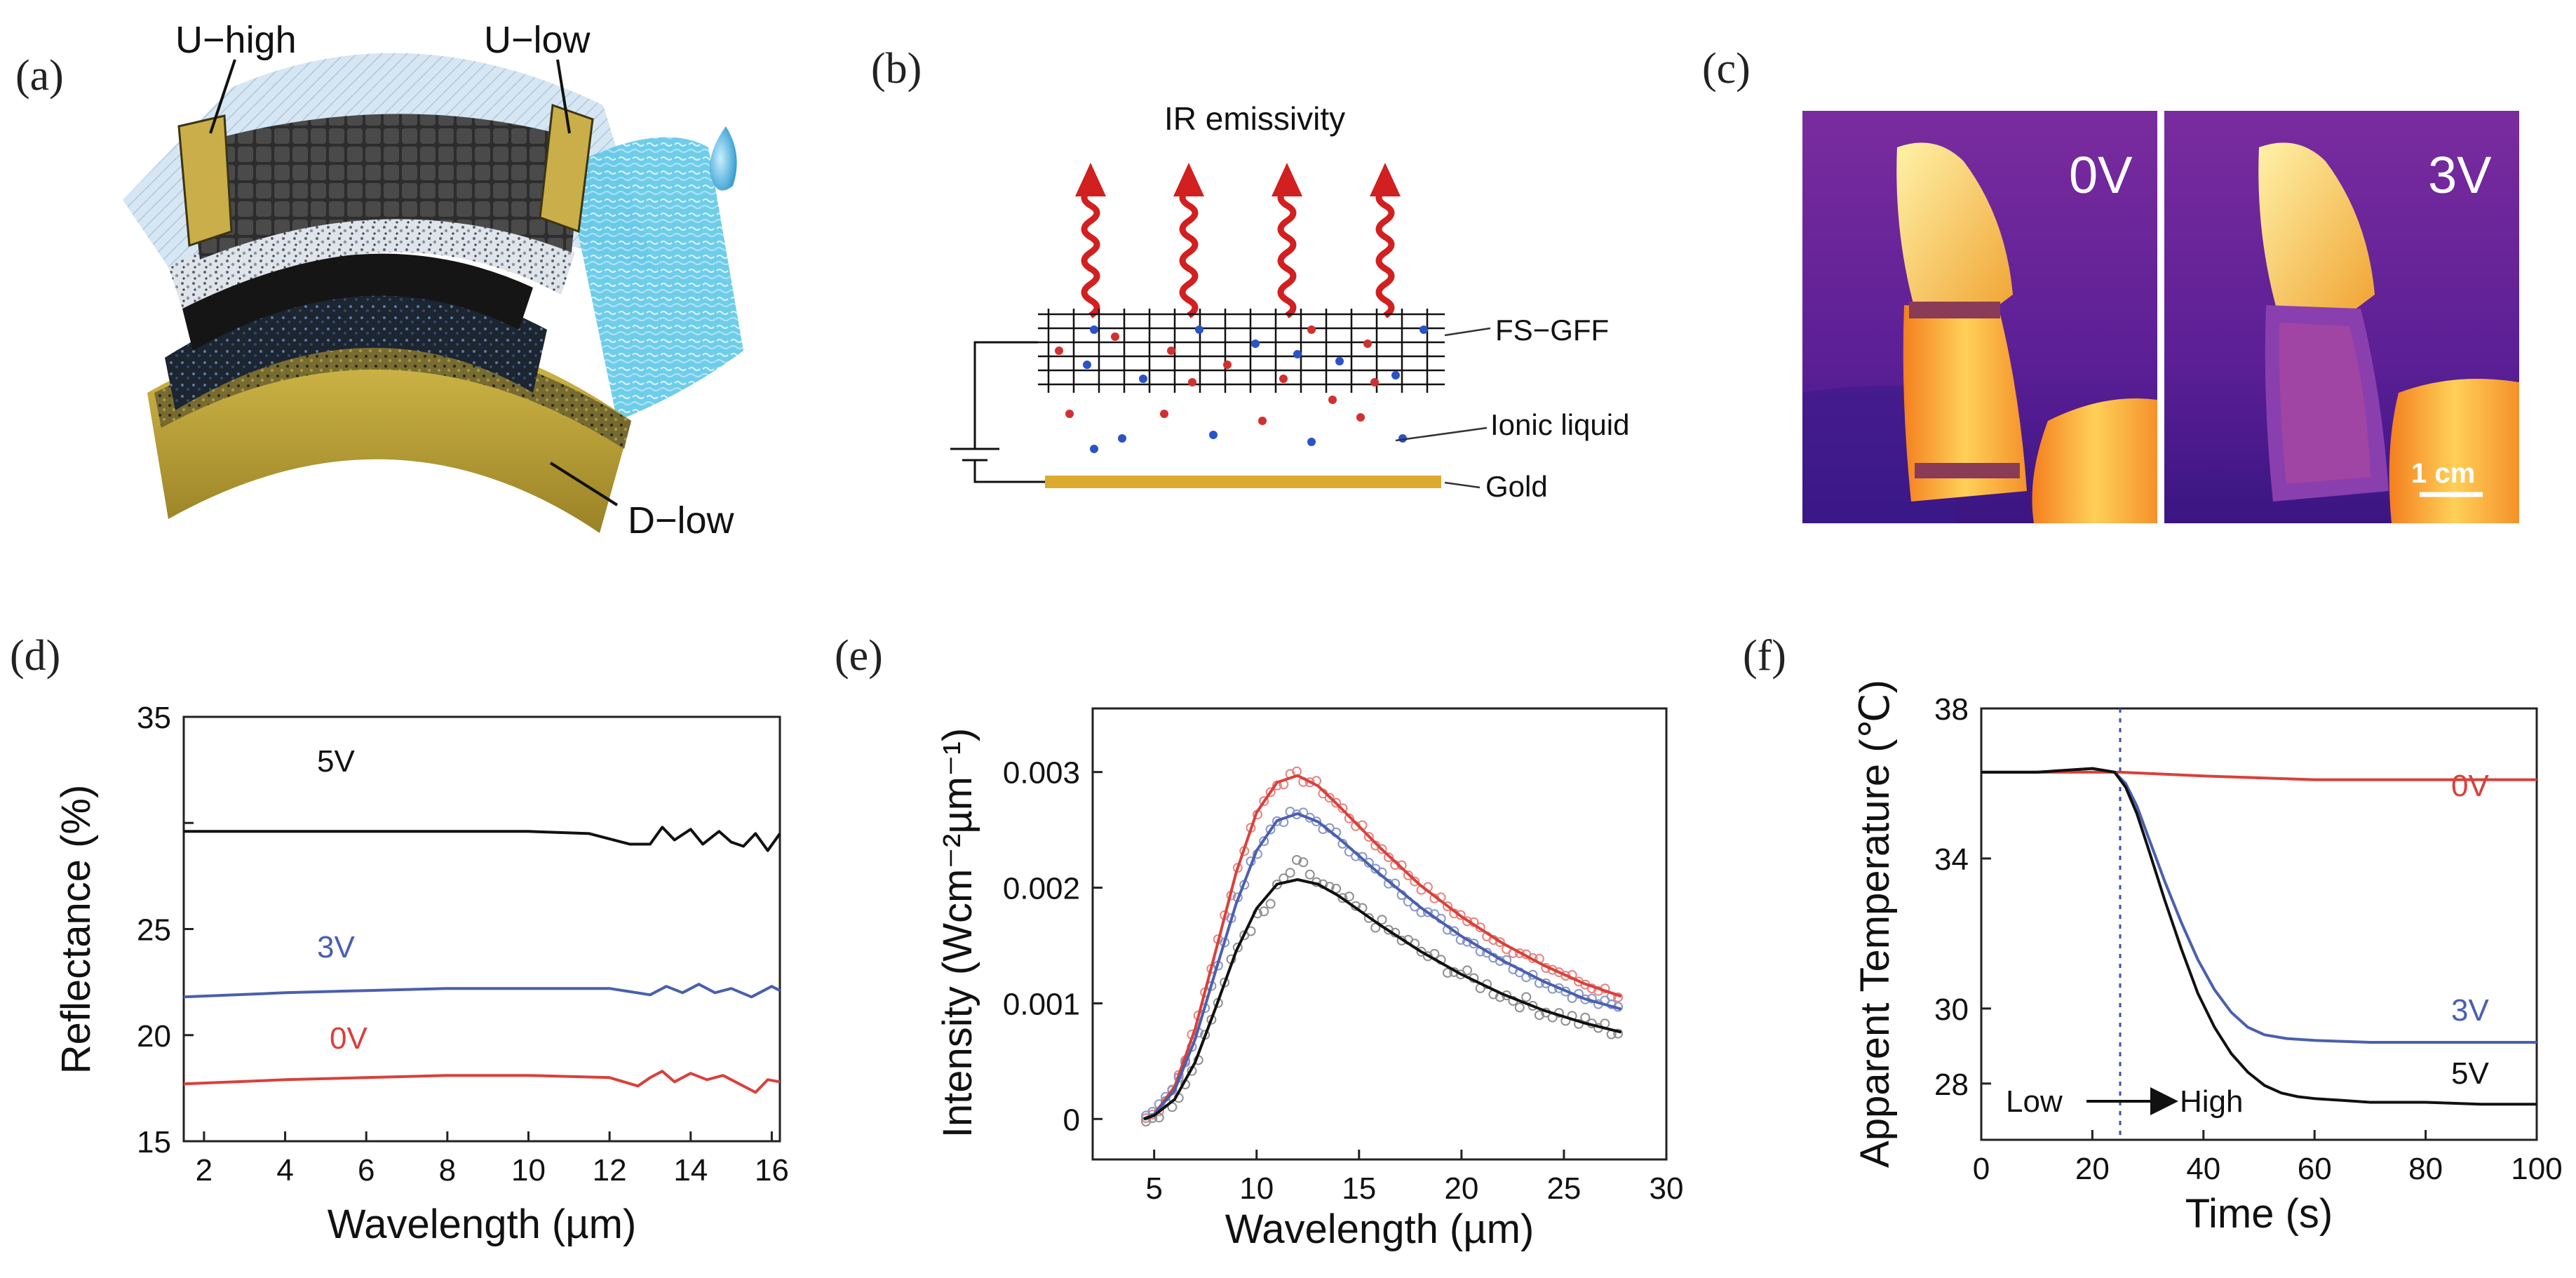 Image resolution: width=2576 pixels, height=1278 pixels. What do you see at coordinates (154, 930) in the screenshot?
I see `y-tick-label: 25` at bounding box center [154, 930].